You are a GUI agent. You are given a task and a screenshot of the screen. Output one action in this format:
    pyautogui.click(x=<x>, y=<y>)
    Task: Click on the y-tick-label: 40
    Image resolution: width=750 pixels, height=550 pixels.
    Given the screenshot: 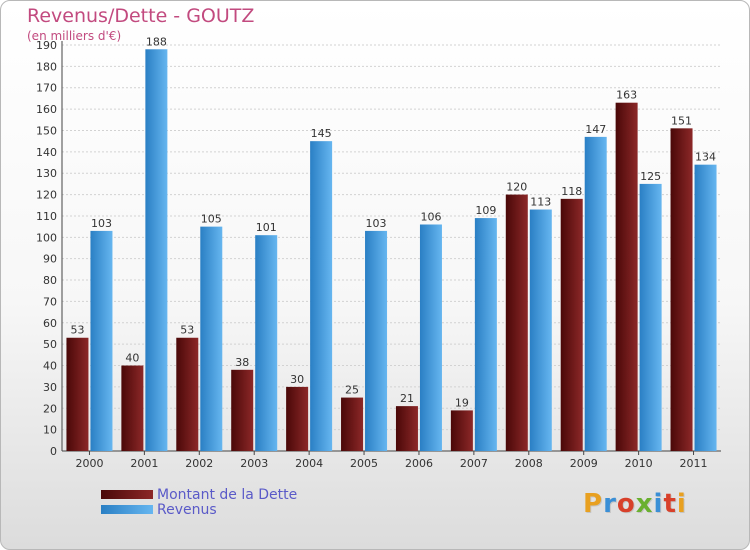 What is the action you would take?
    pyautogui.click(x=50, y=366)
    